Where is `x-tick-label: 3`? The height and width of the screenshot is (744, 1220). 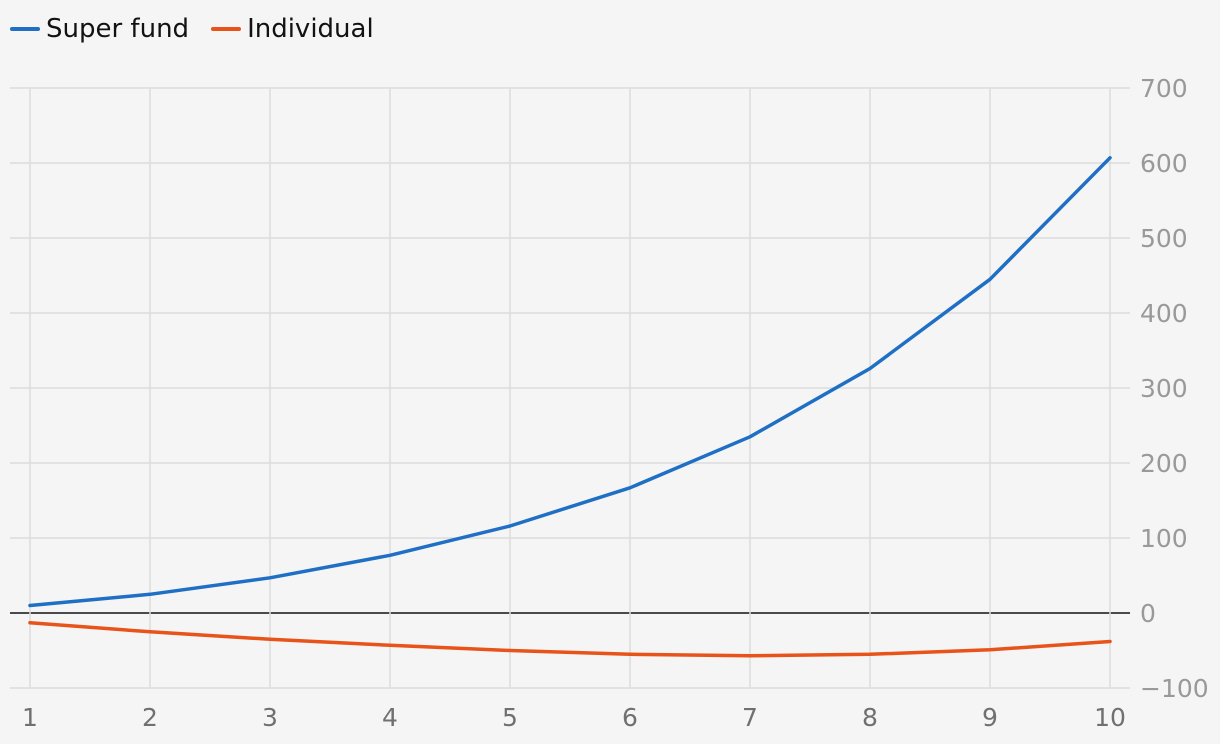 x-tick-label: 3 is located at coordinates (270, 717).